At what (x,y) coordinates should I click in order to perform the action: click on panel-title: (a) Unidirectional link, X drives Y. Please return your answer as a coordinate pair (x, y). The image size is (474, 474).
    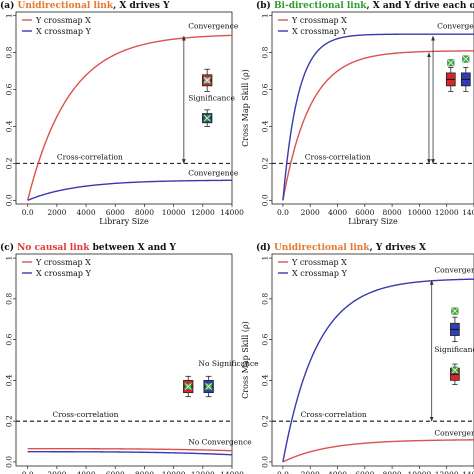
    Looking at the image, I should click on (85, 5).